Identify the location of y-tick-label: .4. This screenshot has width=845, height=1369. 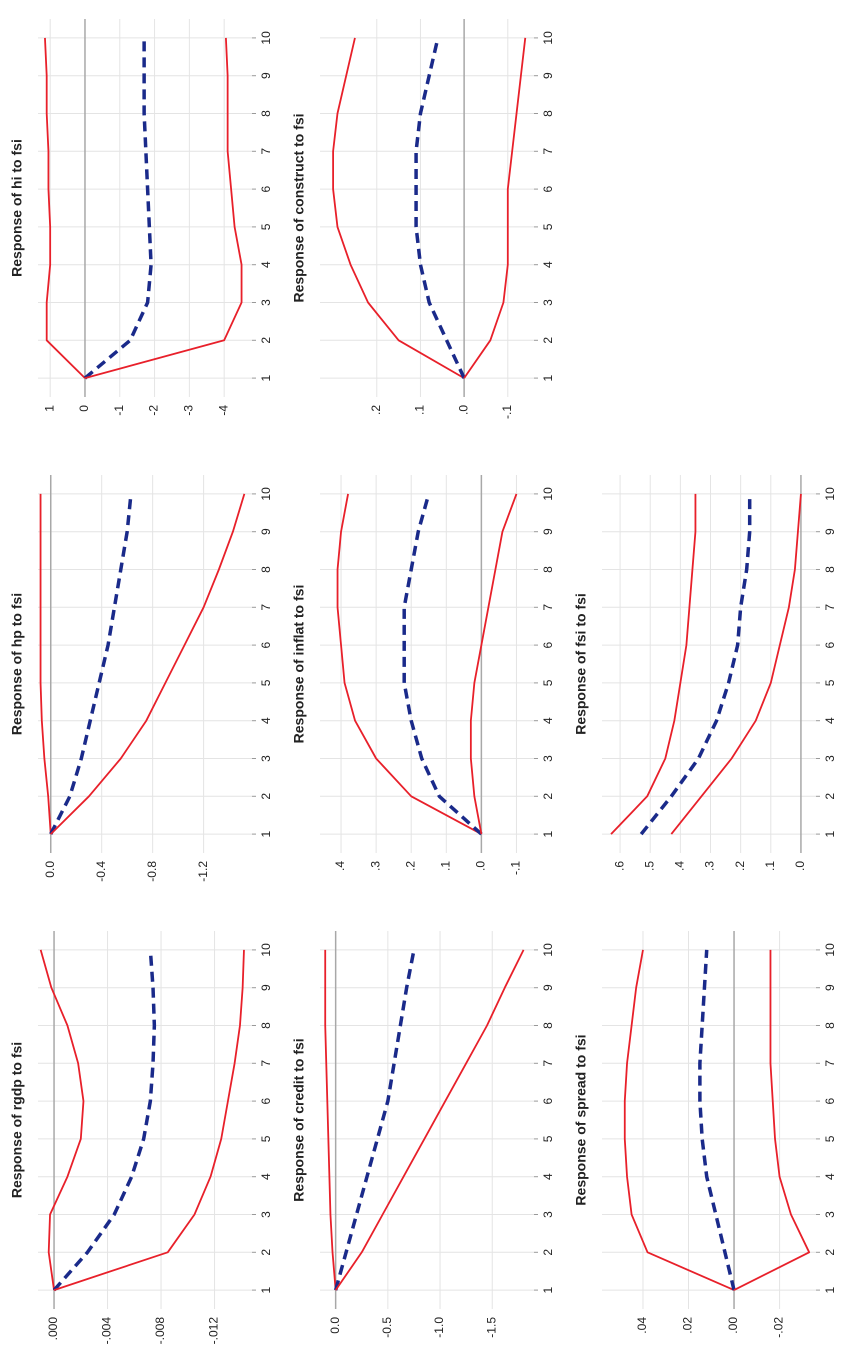
(680, 866).